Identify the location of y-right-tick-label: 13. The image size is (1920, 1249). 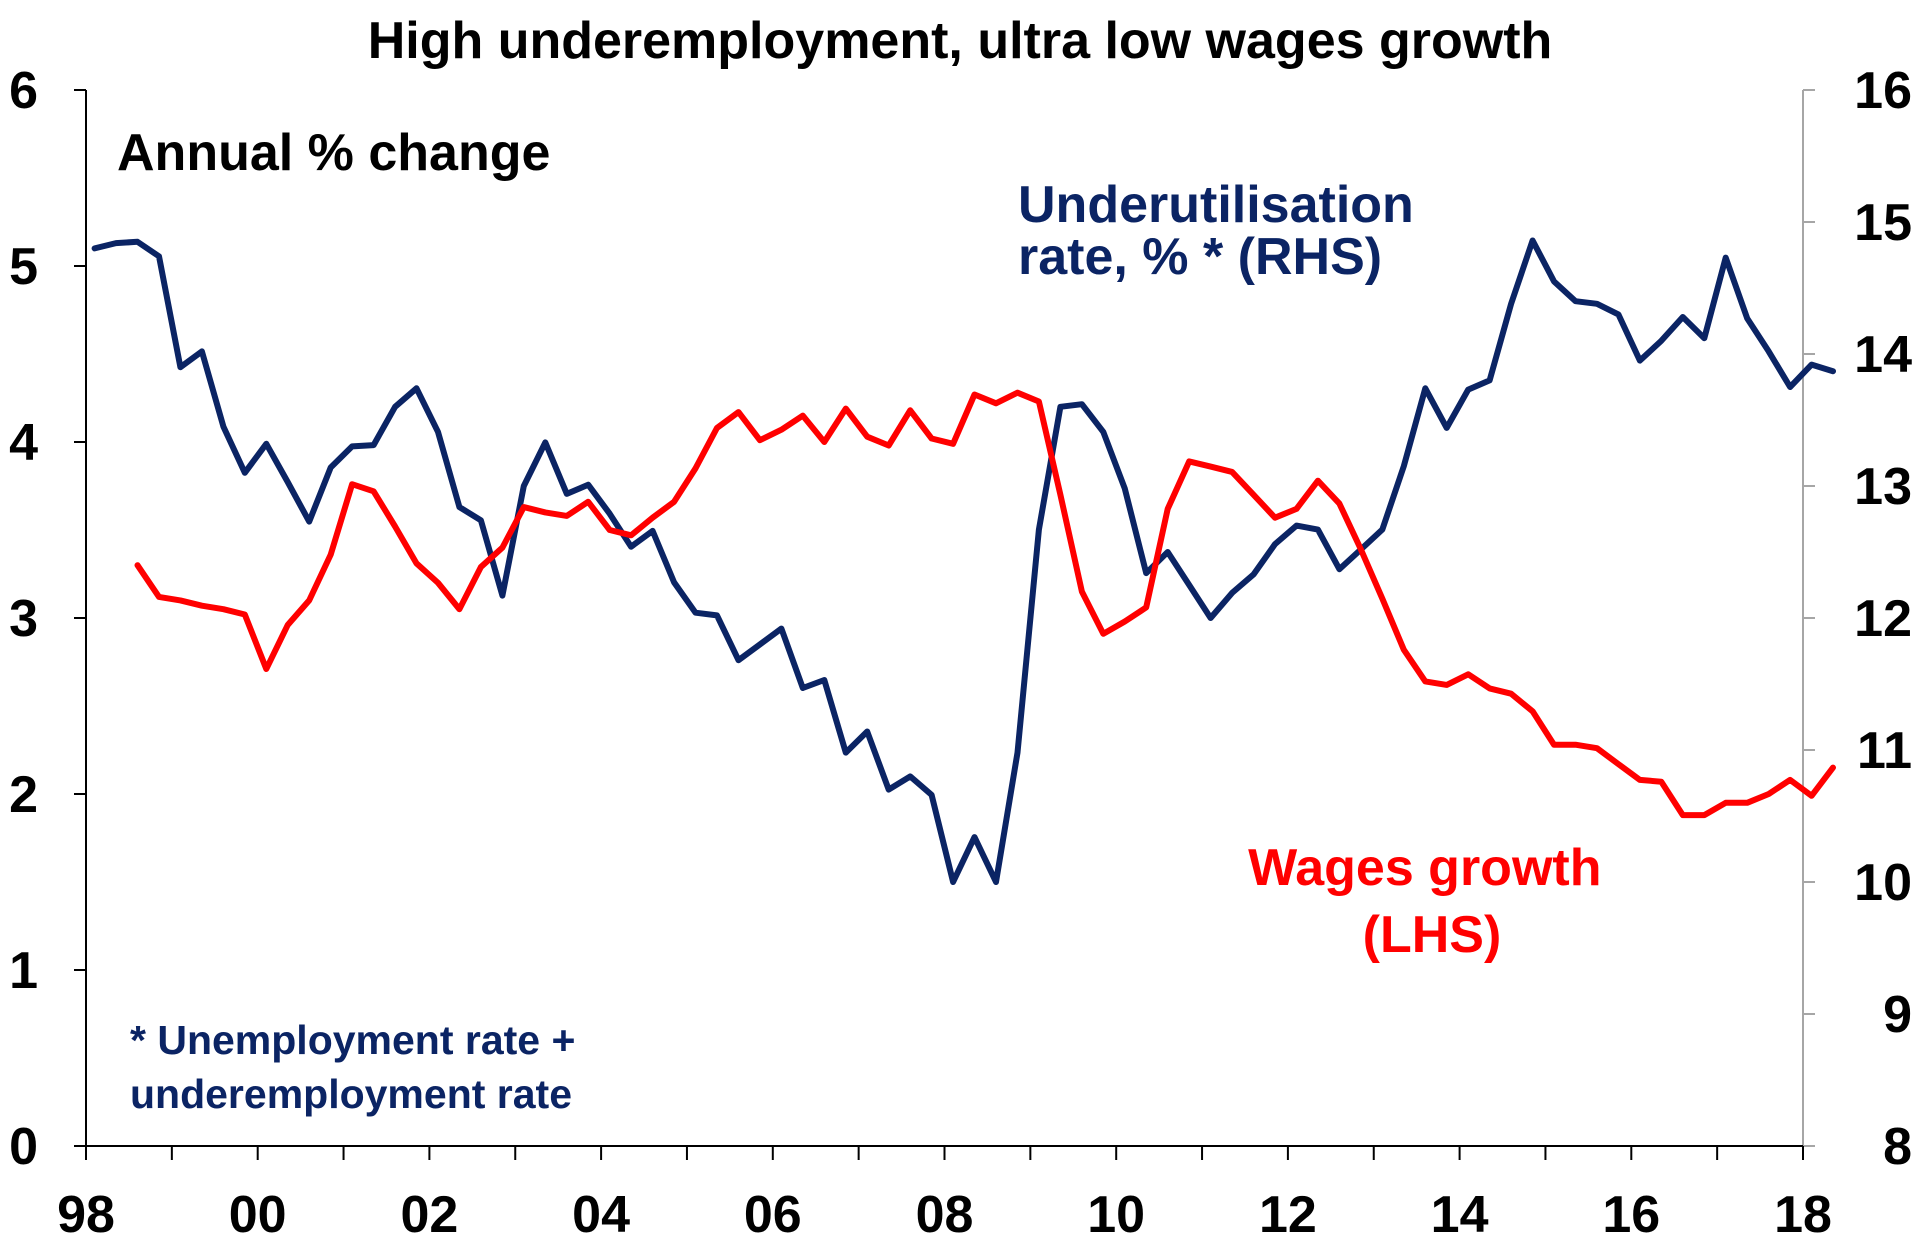
(1883, 487).